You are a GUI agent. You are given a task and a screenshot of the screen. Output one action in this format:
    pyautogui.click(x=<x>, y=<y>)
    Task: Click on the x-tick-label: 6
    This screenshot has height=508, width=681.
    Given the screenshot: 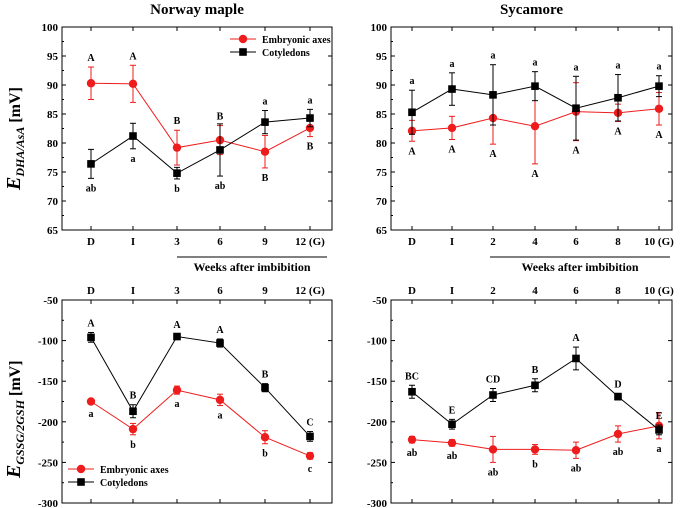 What is the action you would take?
    pyautogui.click(x=220, y=291)
    